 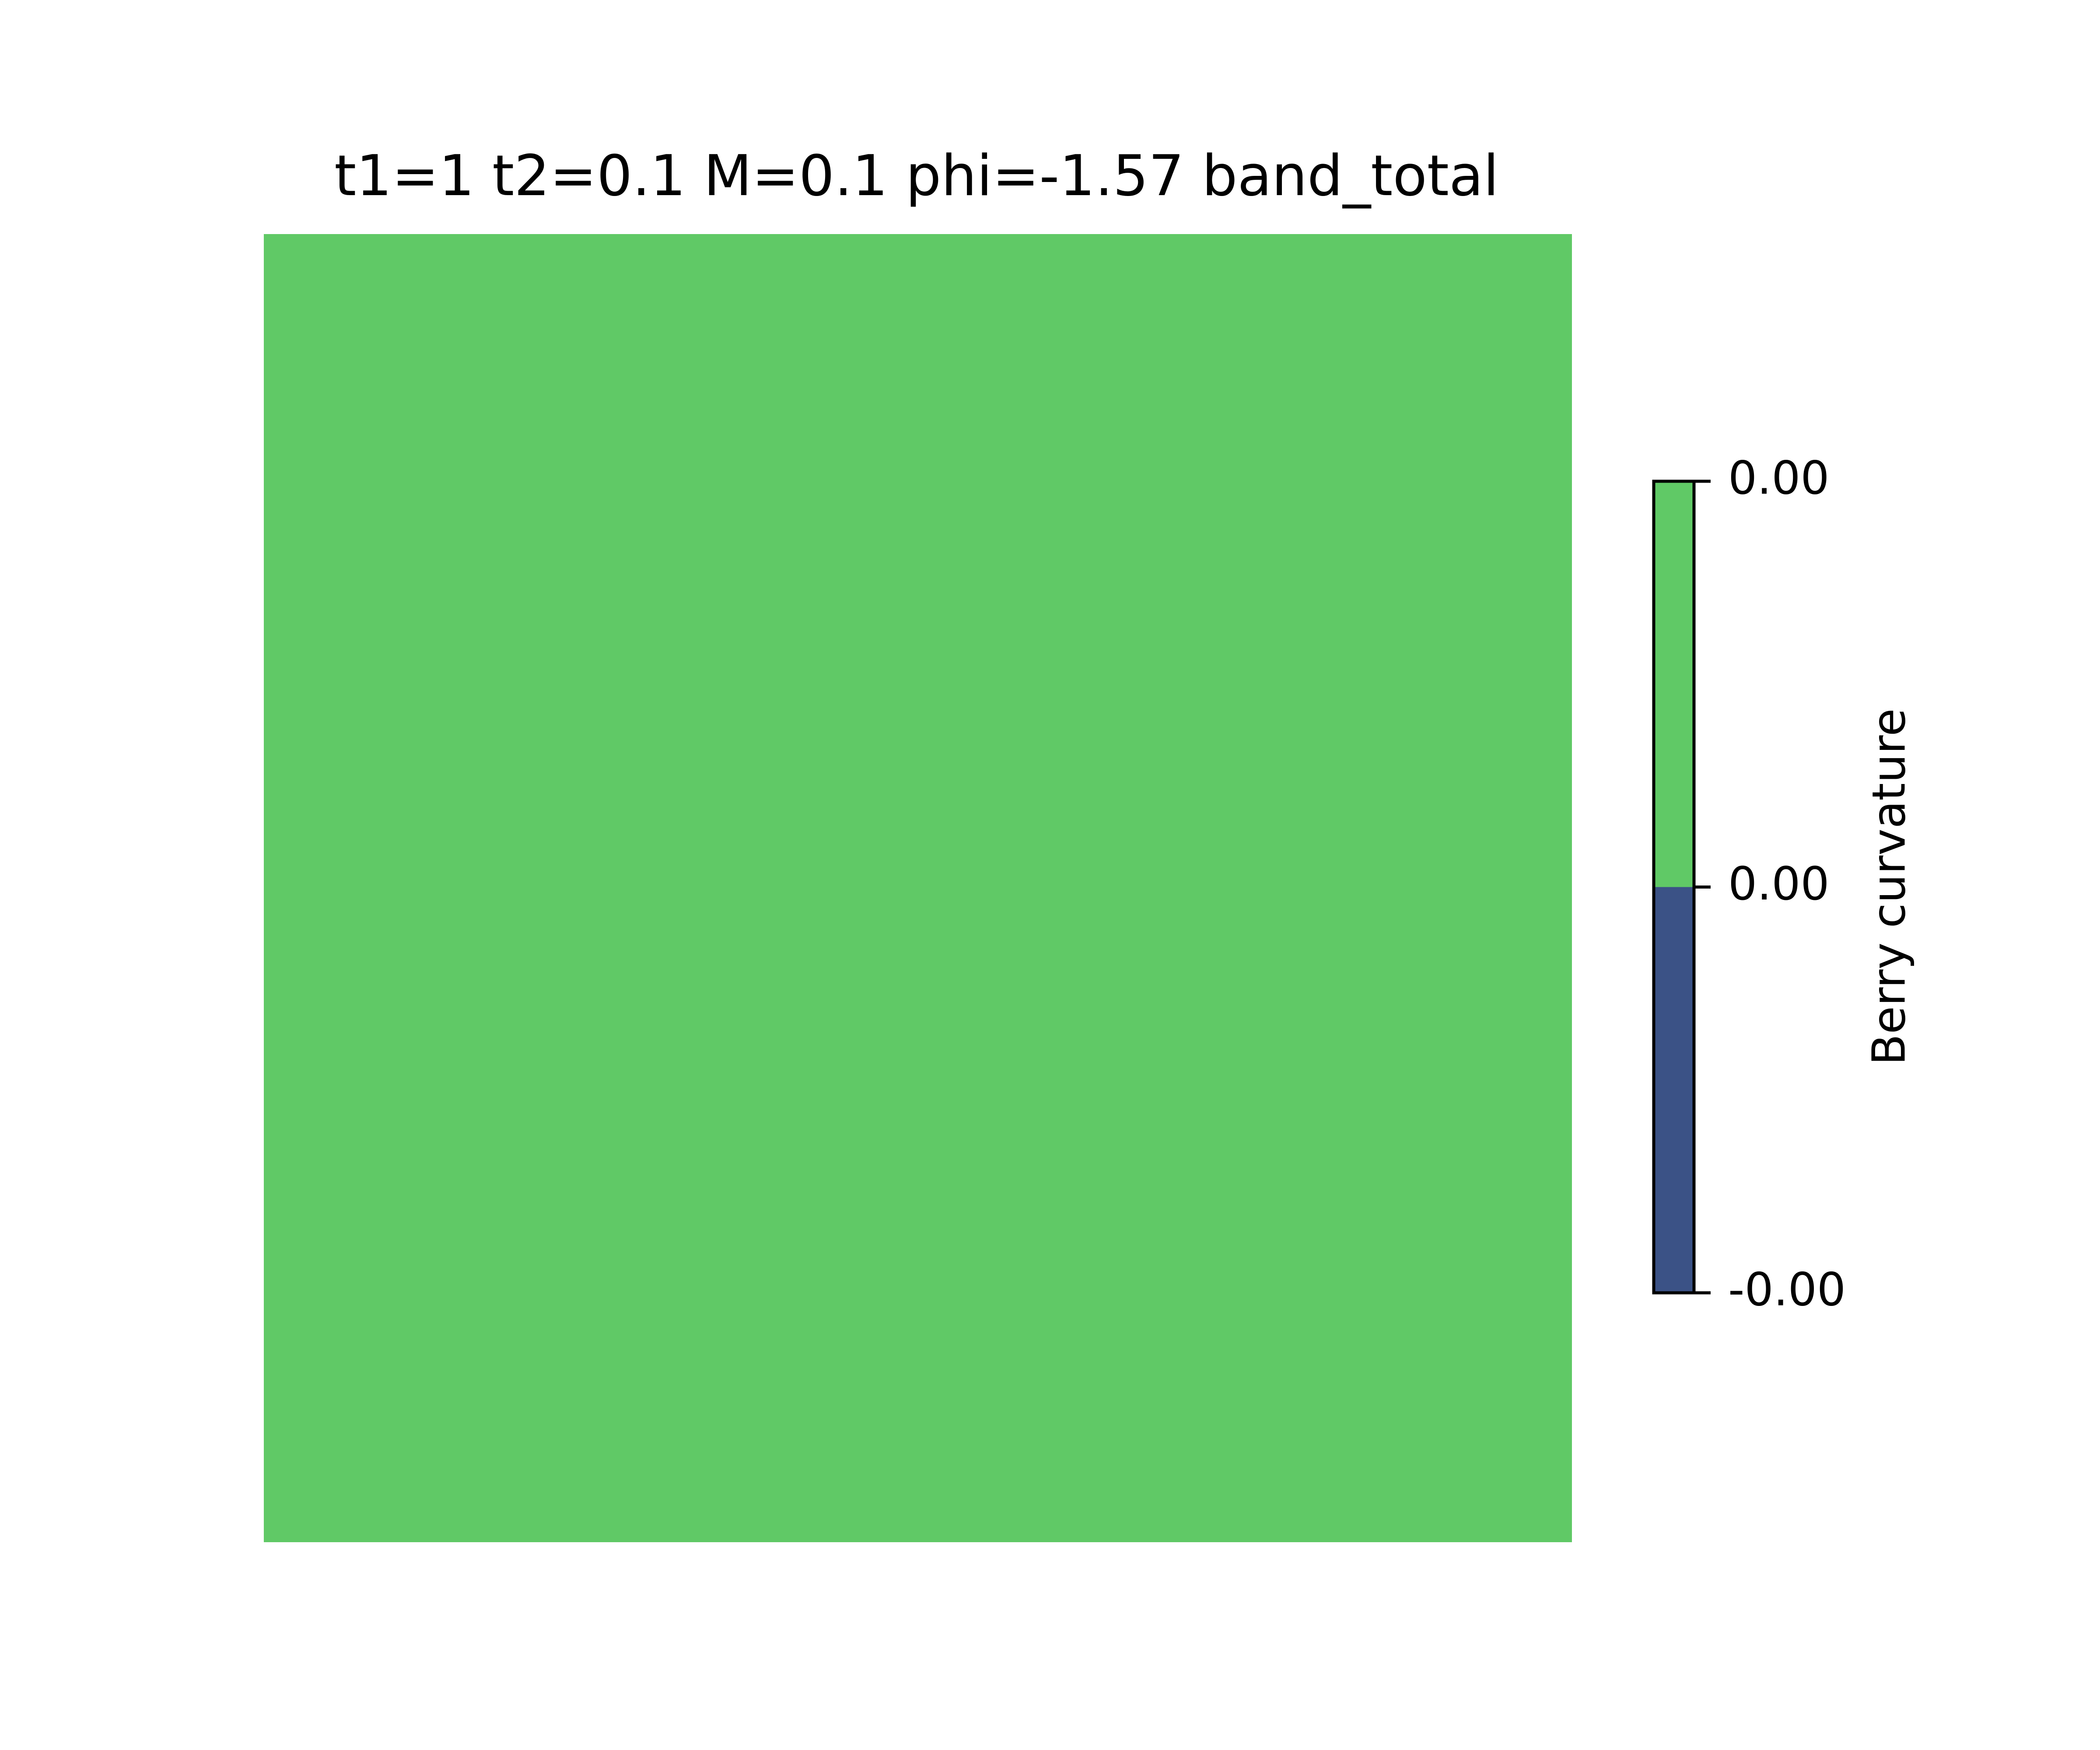 What do you see at coordinates (1888, 886) in the screenshot?
I see `colorbar-label: Berry curvature` at bounding box center [1888, 886].